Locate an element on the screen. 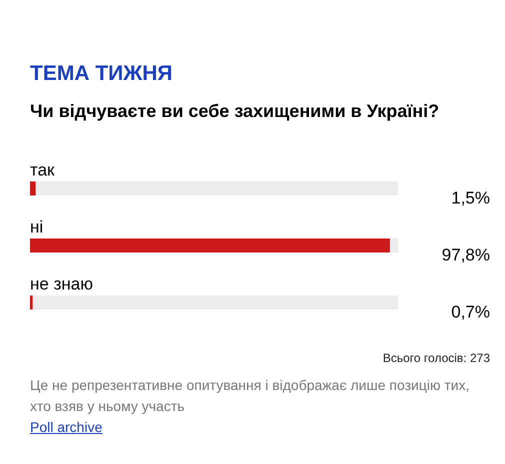 The width and height of the screenshot is (505, 464). chart-subtitle: Чи відчуваєте ви себе захищеними в Україні? is located at coordinates (235, 111).